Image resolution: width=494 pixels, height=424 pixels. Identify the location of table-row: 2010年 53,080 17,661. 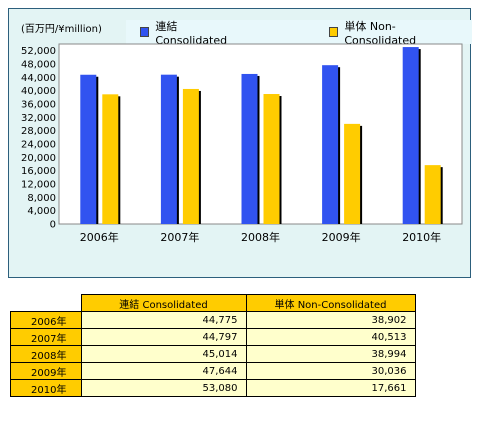
(213, 388).